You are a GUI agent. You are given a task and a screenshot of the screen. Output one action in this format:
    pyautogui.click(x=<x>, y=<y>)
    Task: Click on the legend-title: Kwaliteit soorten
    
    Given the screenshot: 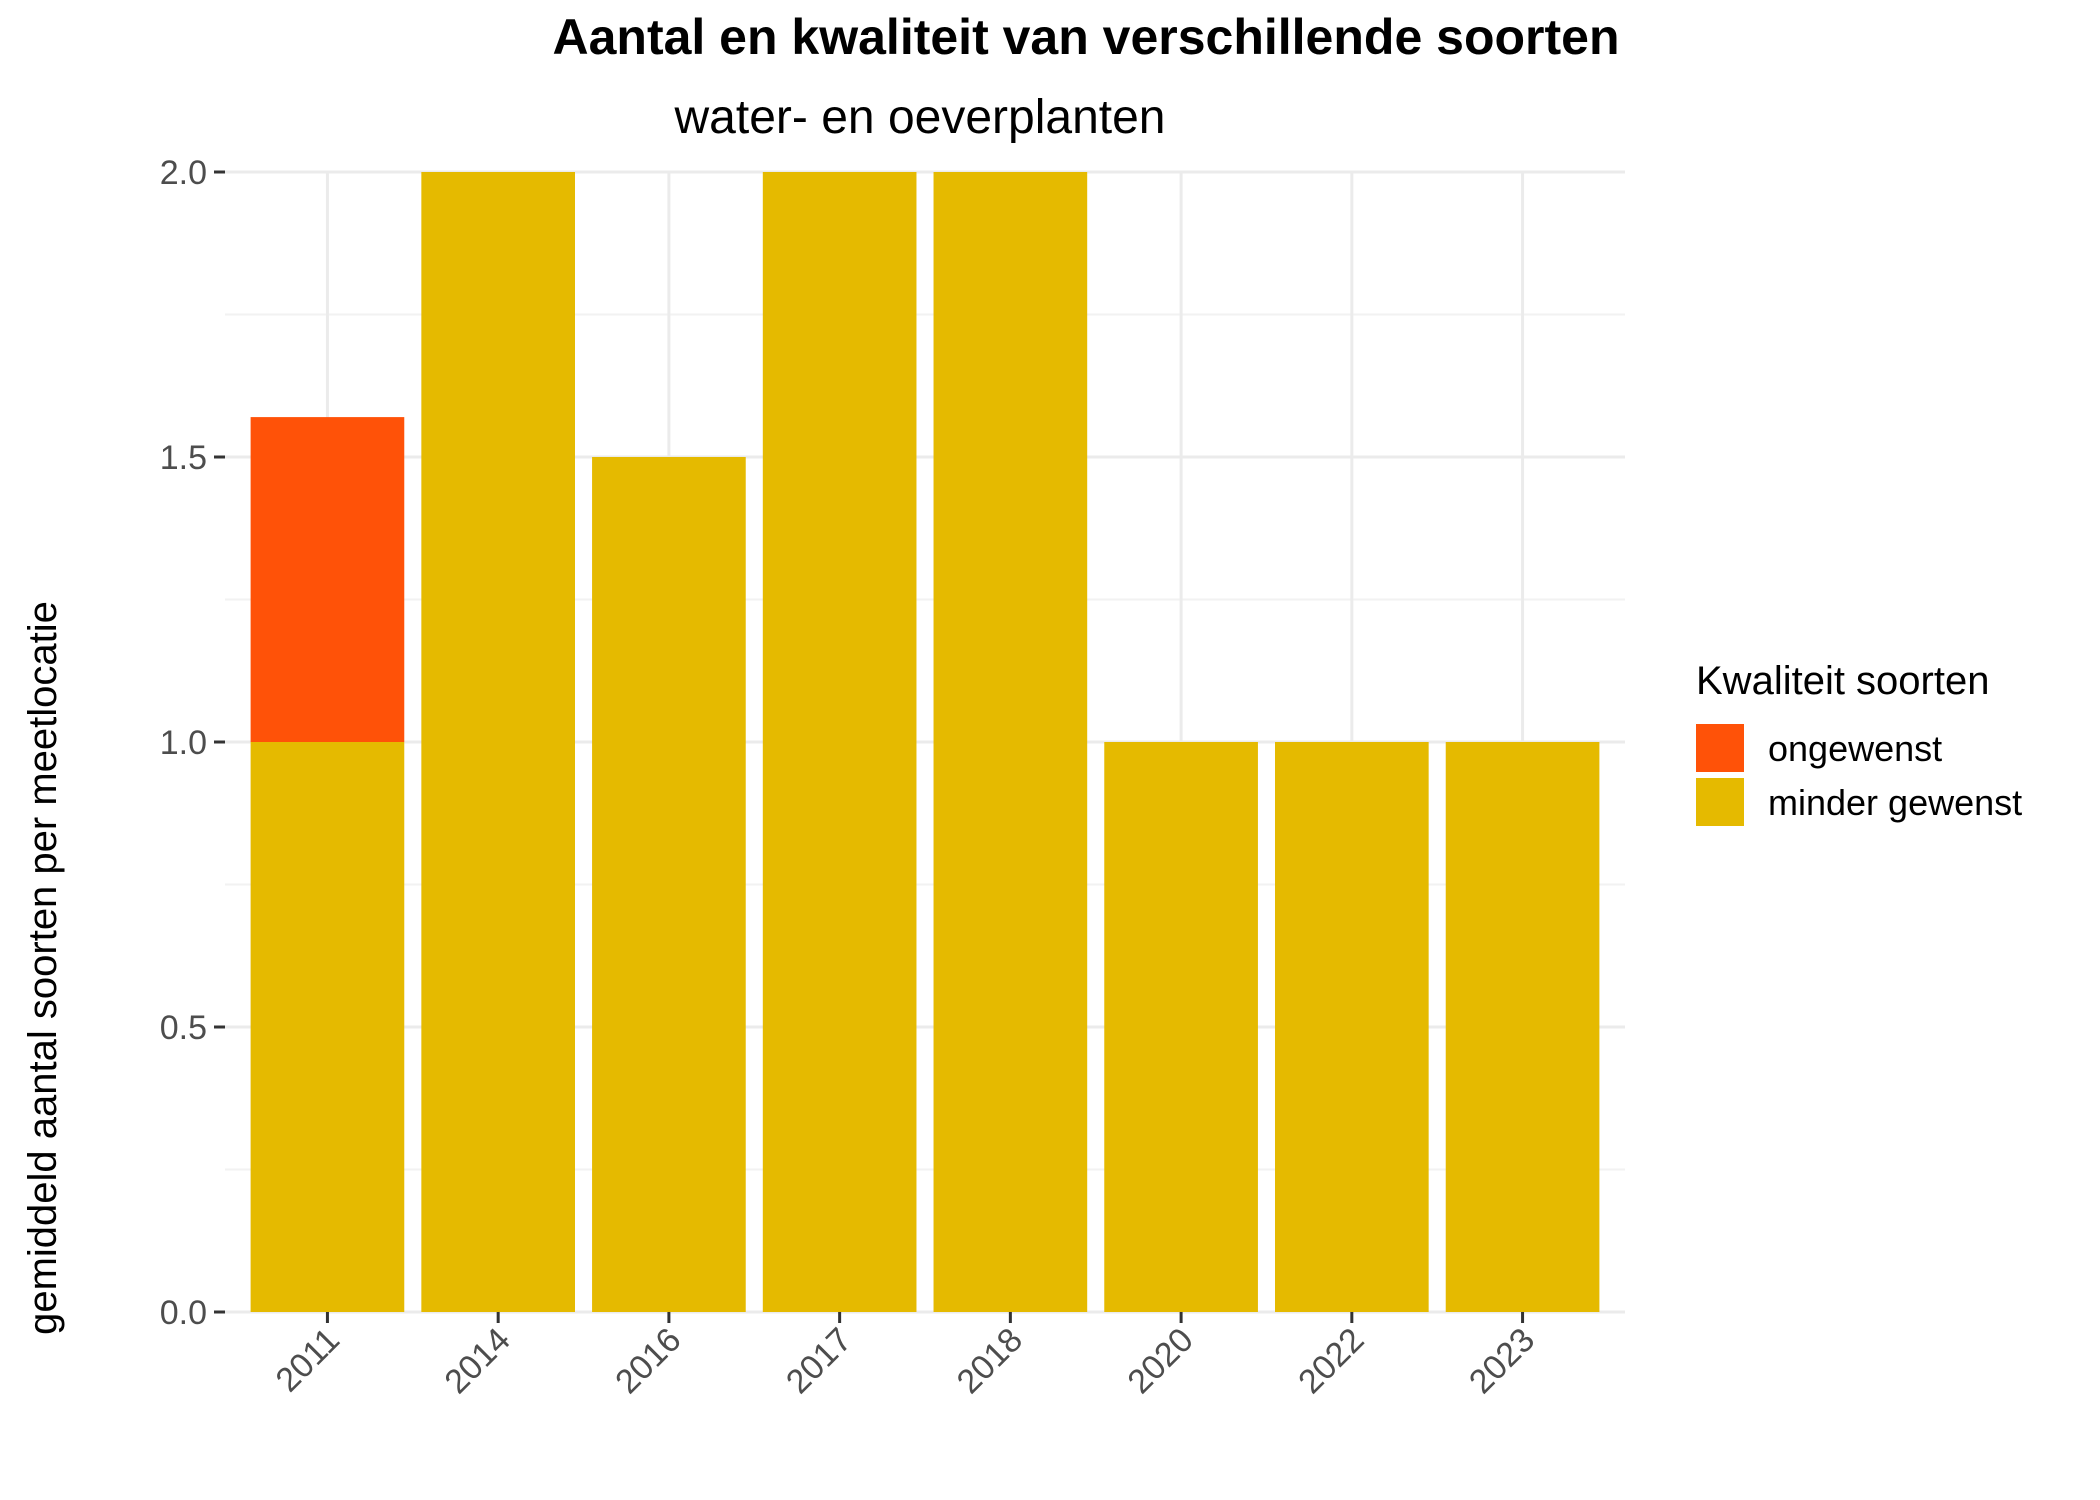 What is the action you would take?
    pyautogui.click(x=1842, y=681)
    